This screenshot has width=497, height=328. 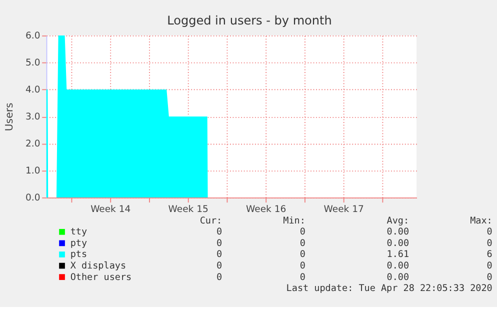 What do you see at coordinates (33, 144) in the screenshot?
I see `y-tick-label: 2.0` at bounding box center [33, 144].